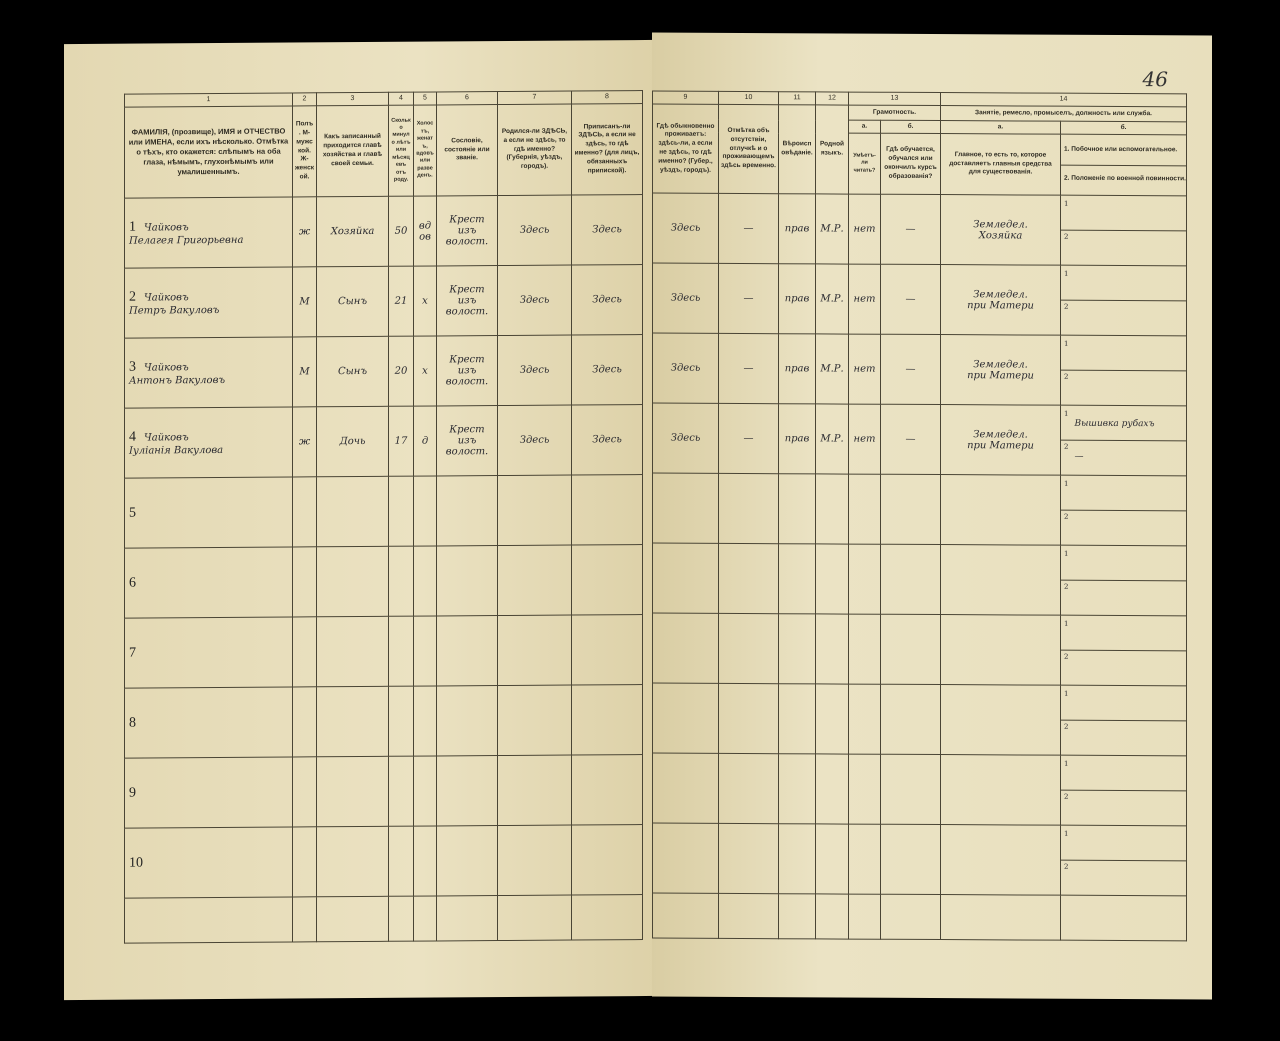 The width and height of the screenshot is (1280, 1041). What do you see at coordinates (1155, 79) in the screenshot?
I see `page-number: 46` at bounding box center [1155, 79].